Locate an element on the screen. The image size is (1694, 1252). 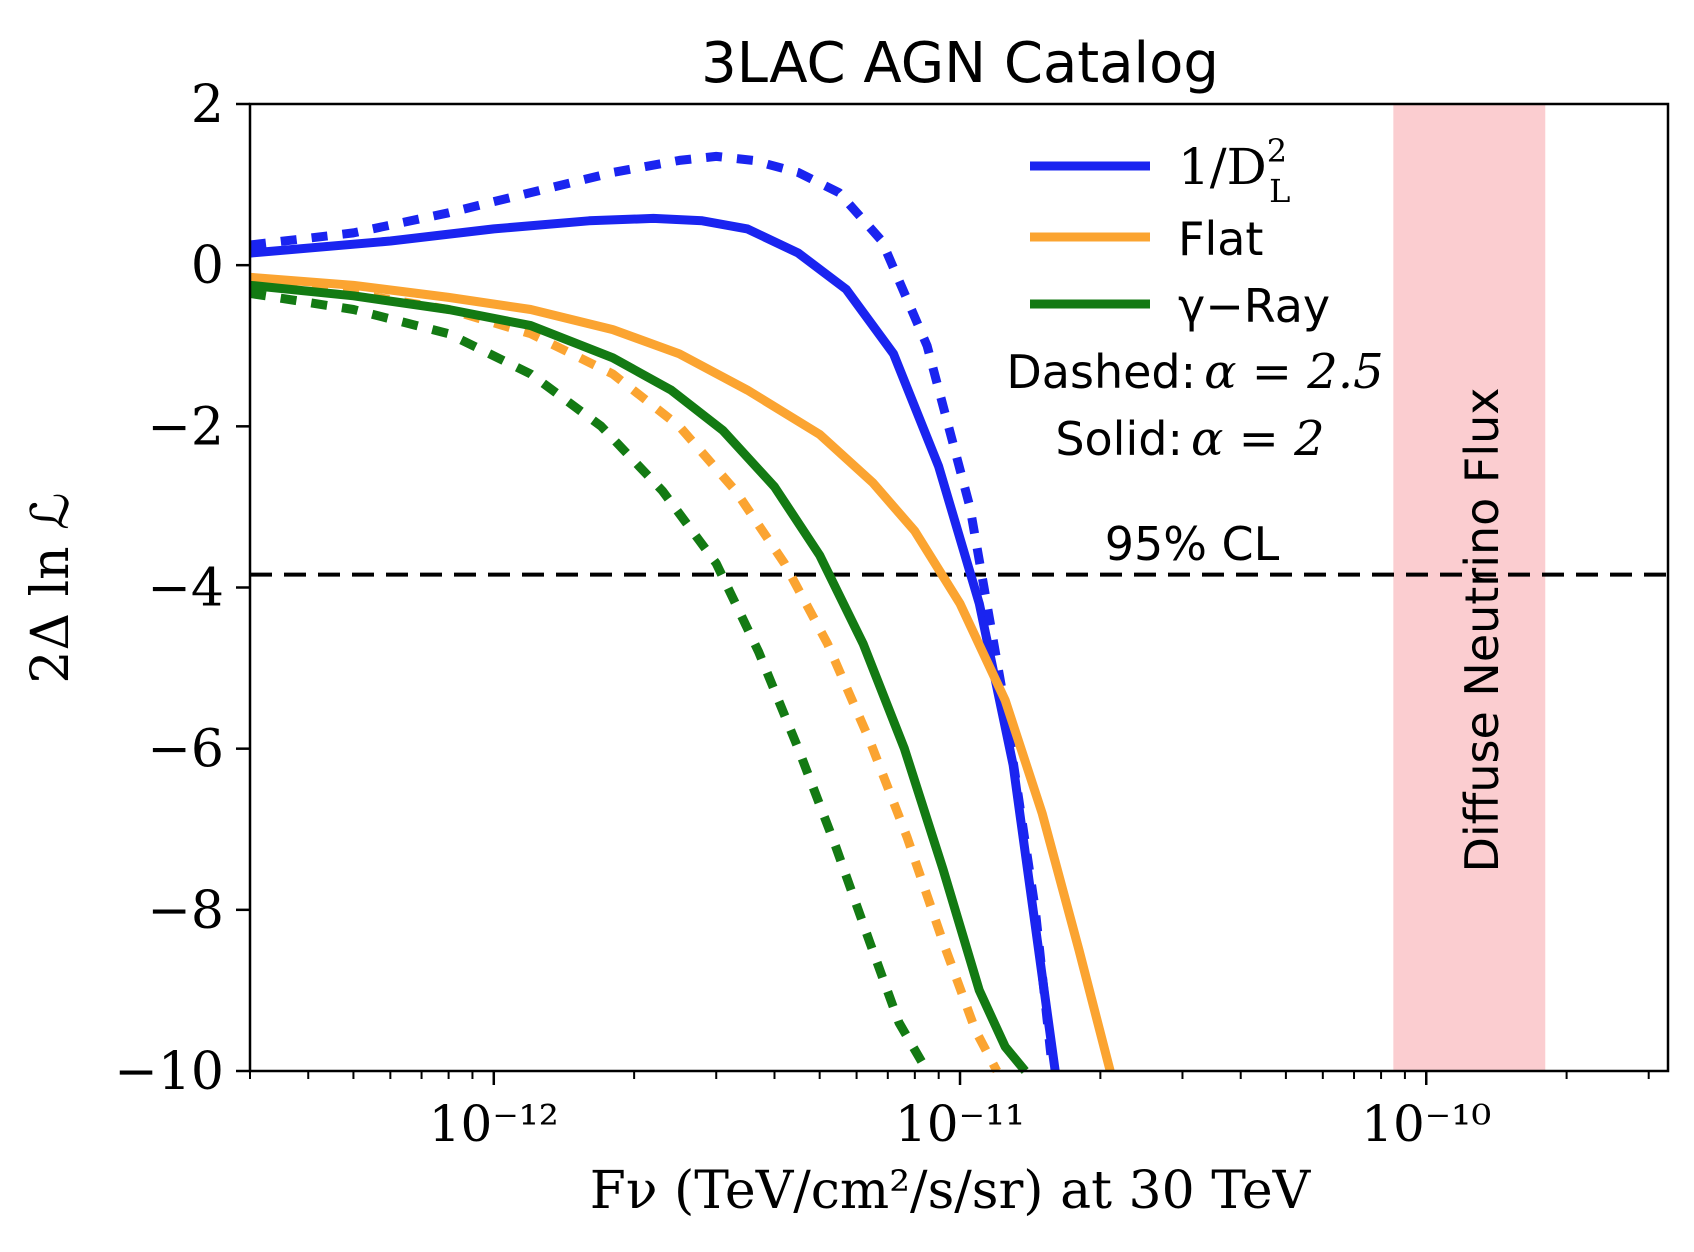
legend-note-dashed: Dashed: α = 2.5 is located at coordinates (1194, 372).